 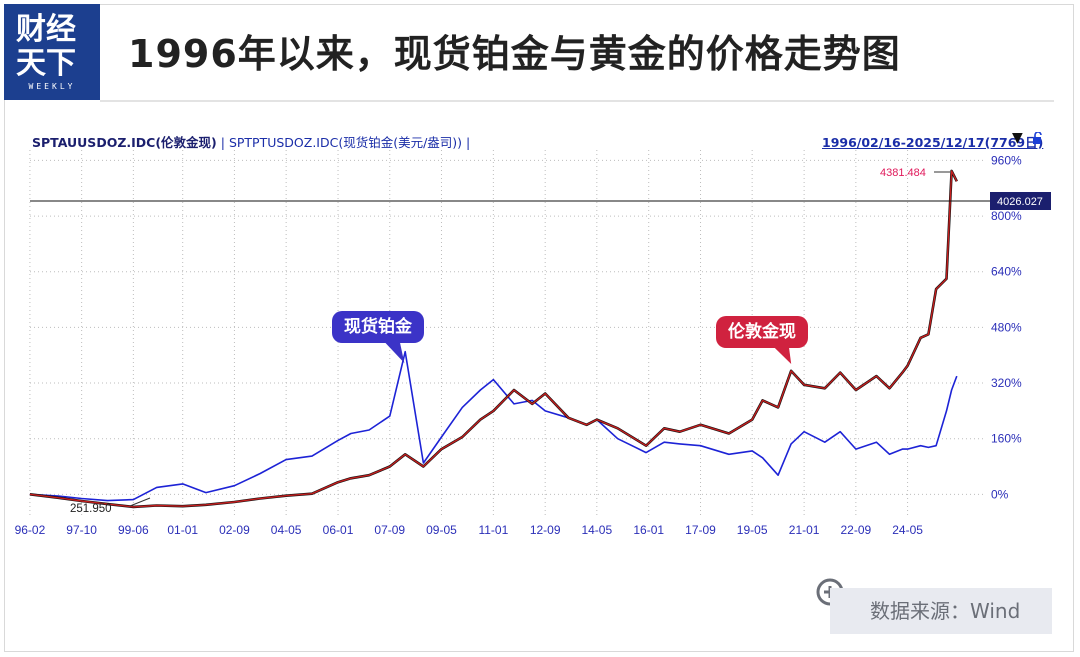 What do you see at coordinates (1006, 327) in the screenshot?
I see `y-tick-label: 480%` at bounding box center [1006, 327].